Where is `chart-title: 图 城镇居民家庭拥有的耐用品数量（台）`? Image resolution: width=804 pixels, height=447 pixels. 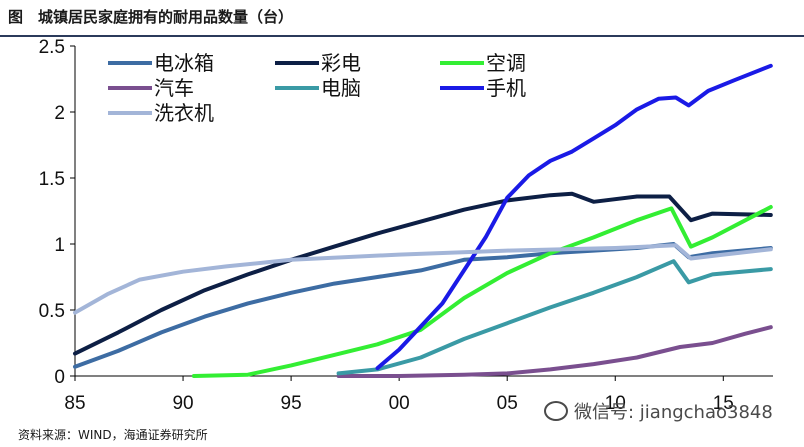 chart-title: 图 城镇居民家庭拥有的耐用品数量（台） is located at coordinates (151, 17).